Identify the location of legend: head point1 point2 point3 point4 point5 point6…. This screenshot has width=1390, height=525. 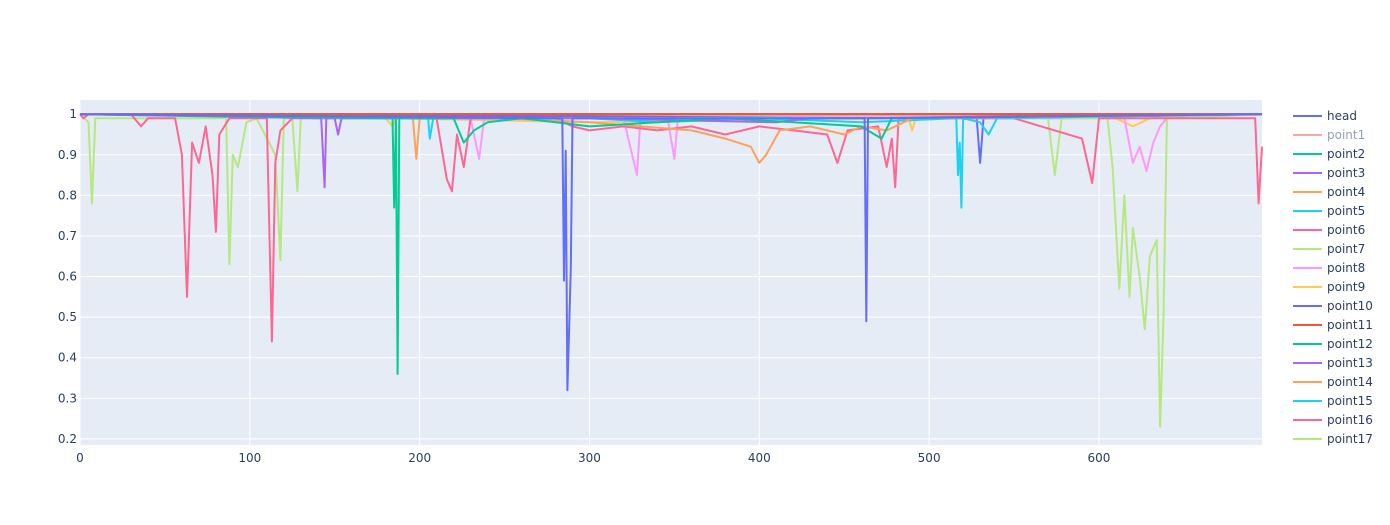
(1333, 277).